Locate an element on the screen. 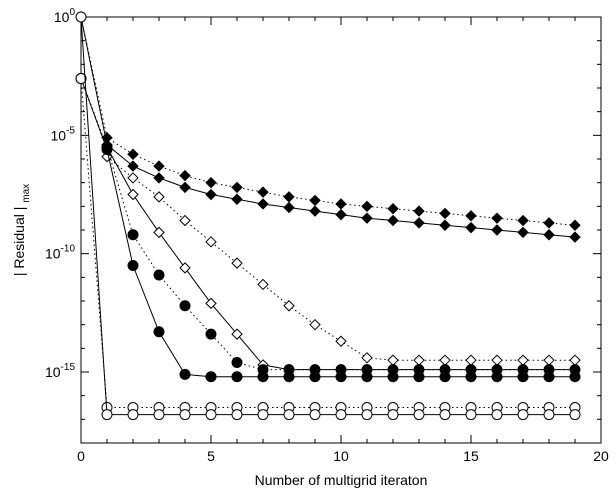  y-tick-base: 10 is located at coordinates (53, 254).